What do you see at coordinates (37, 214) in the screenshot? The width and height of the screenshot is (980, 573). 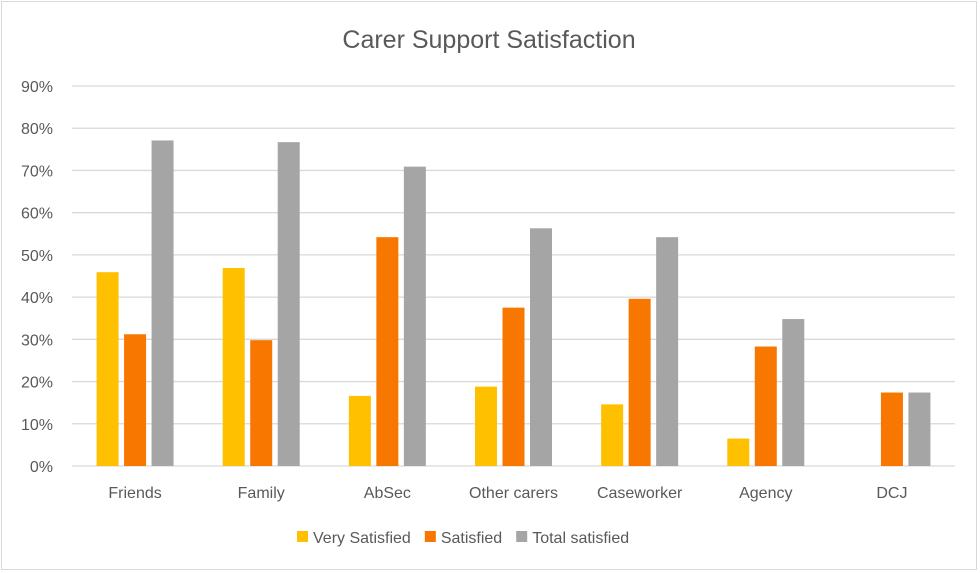 I see `y-tick-label: 60%` at bounding box center [37, 214].